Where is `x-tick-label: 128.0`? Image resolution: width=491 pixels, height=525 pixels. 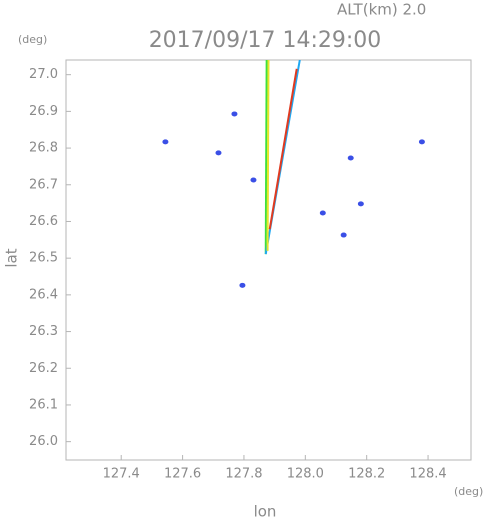 x-tick-label: 128.0 is located at coordinates (305, 474).